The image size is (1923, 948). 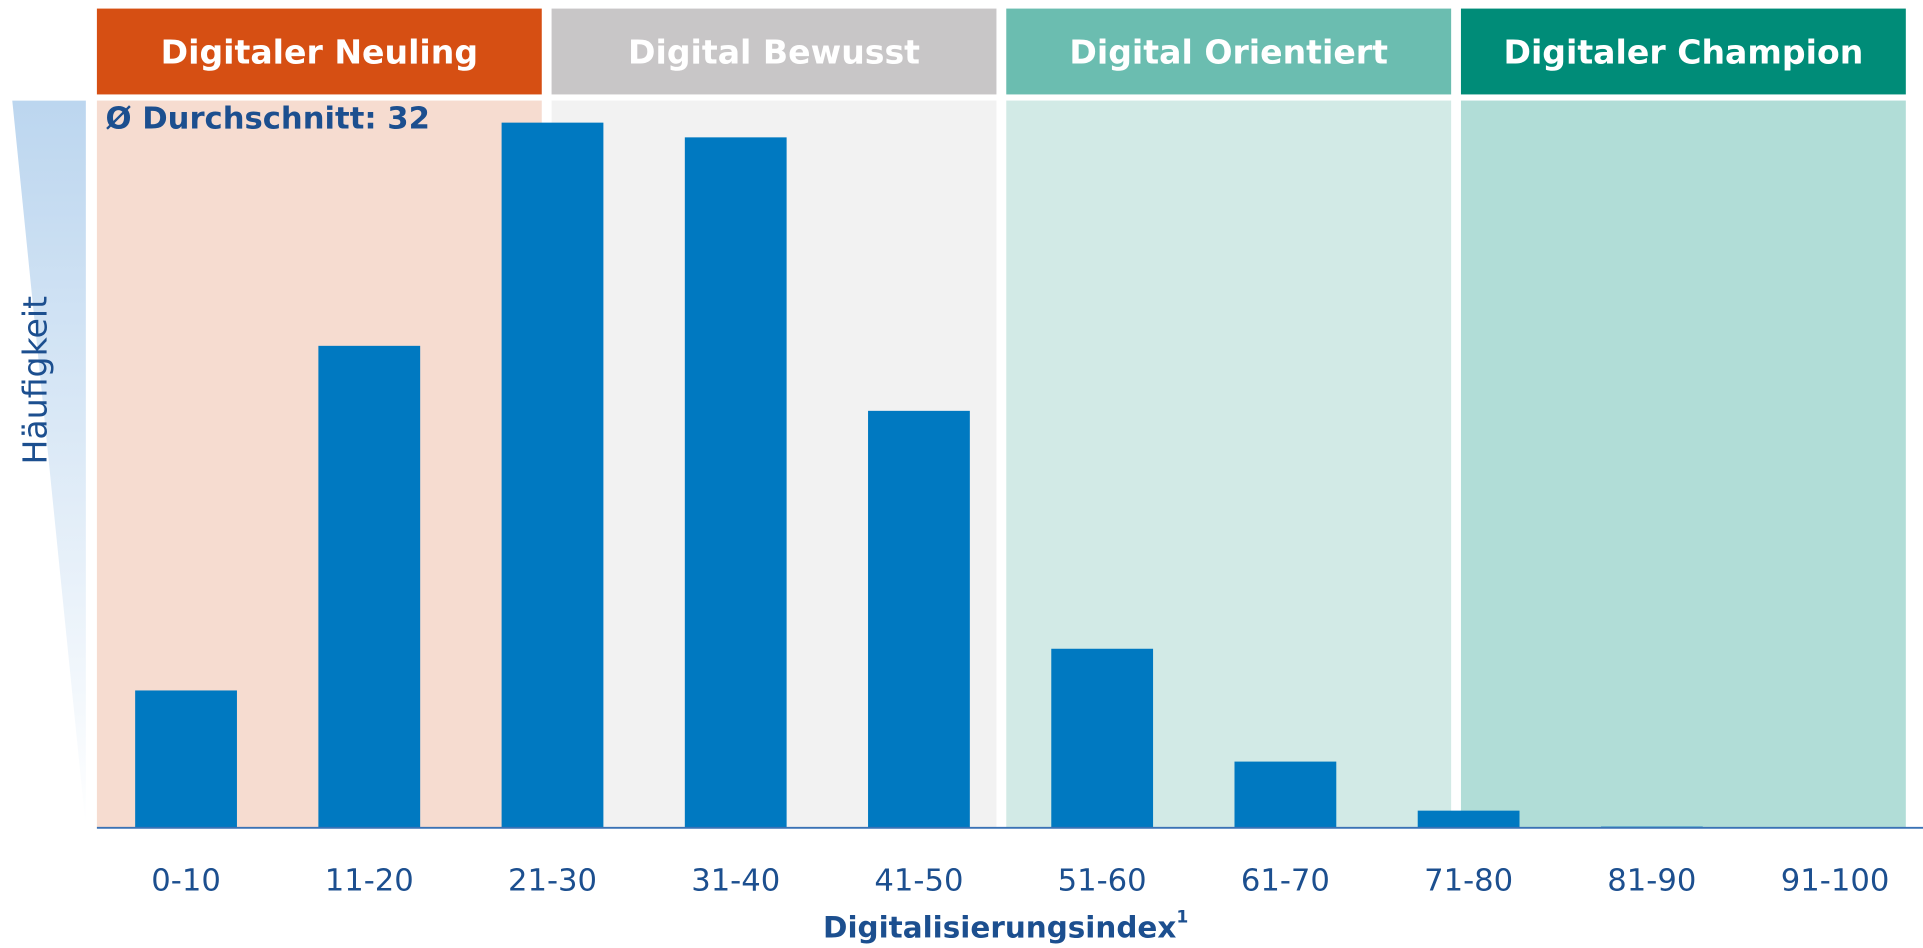 What do you see at coordinates (918, 880) in the screenshot?
I see `x-tick-label: 41-50` at bounding box center [918, 880].